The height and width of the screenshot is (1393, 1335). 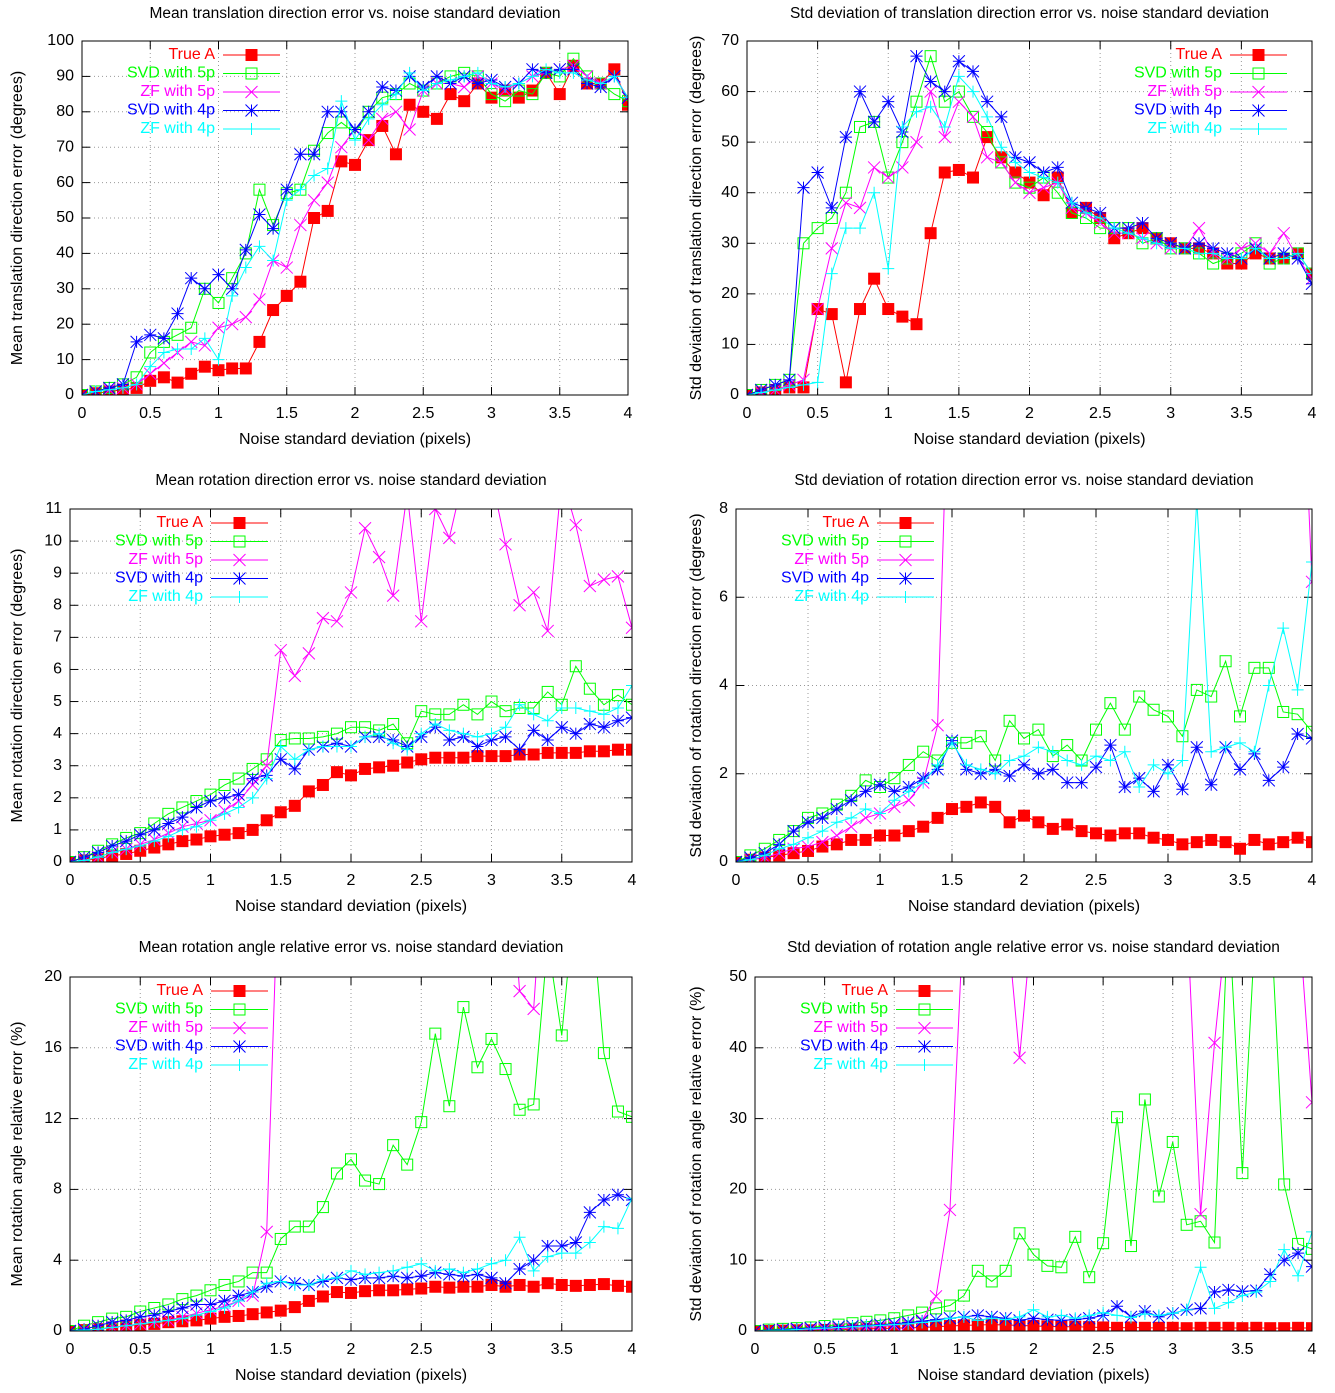 I want to click on y-tick-label: 100, so click(x=60, y=40).